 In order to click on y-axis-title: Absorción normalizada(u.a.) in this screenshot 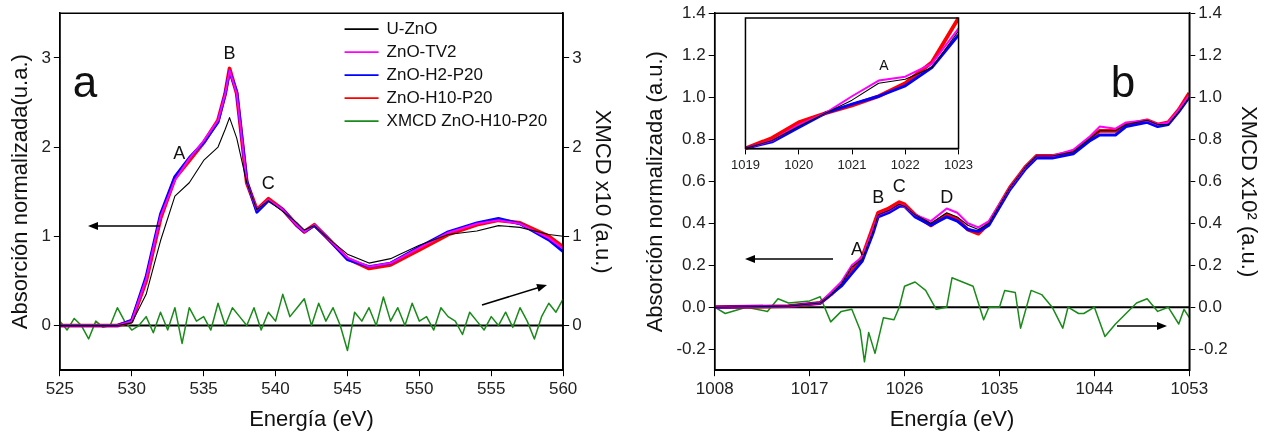, I will do `click(20, 192)`.